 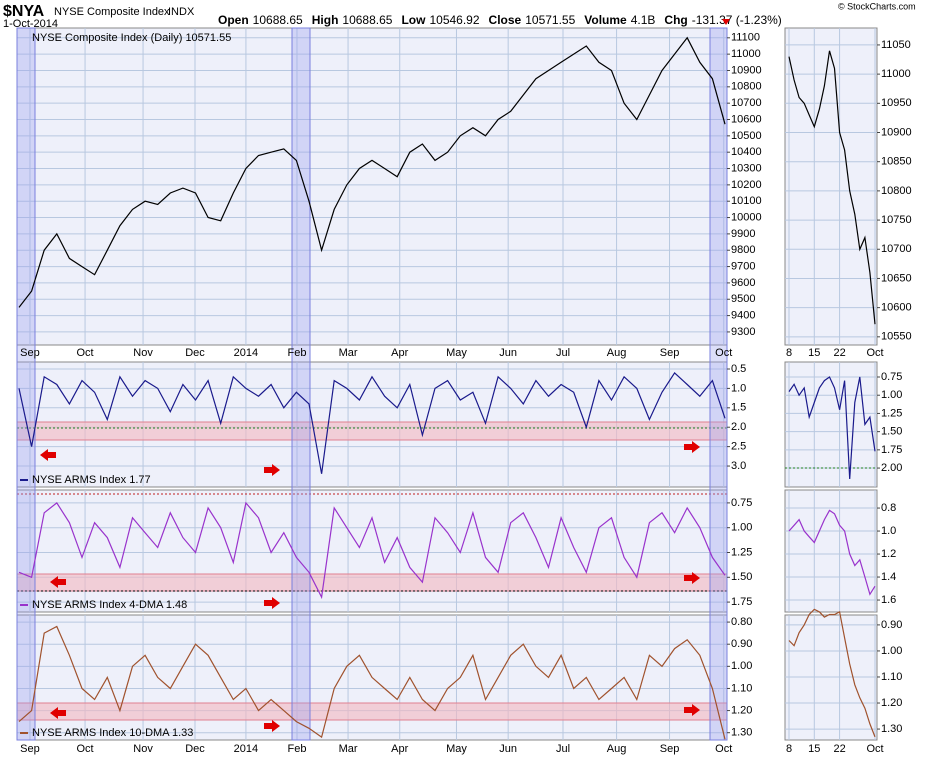 I want to click on y-tick-label: 9600, so click(x=743, y=283).